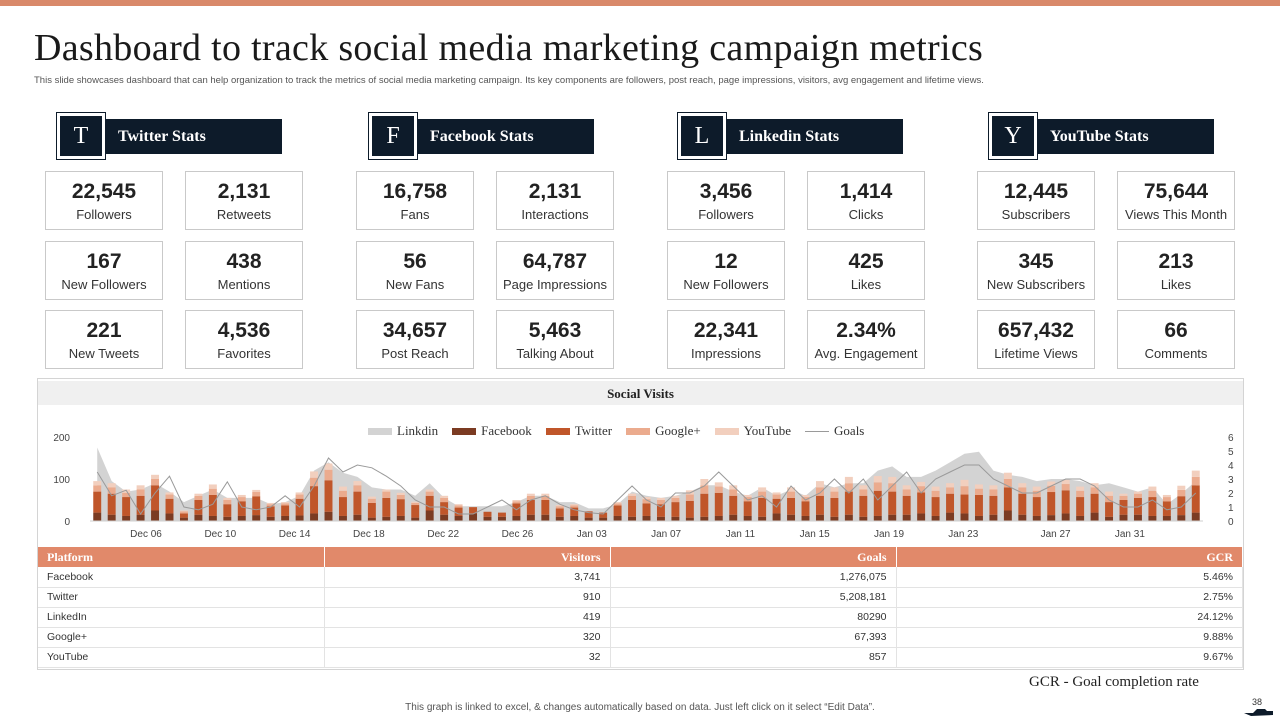  What do you see at coordinates (1176, 330) in the screenshot?
I see `stat-value: 66` at bounding box center [1176, 330].